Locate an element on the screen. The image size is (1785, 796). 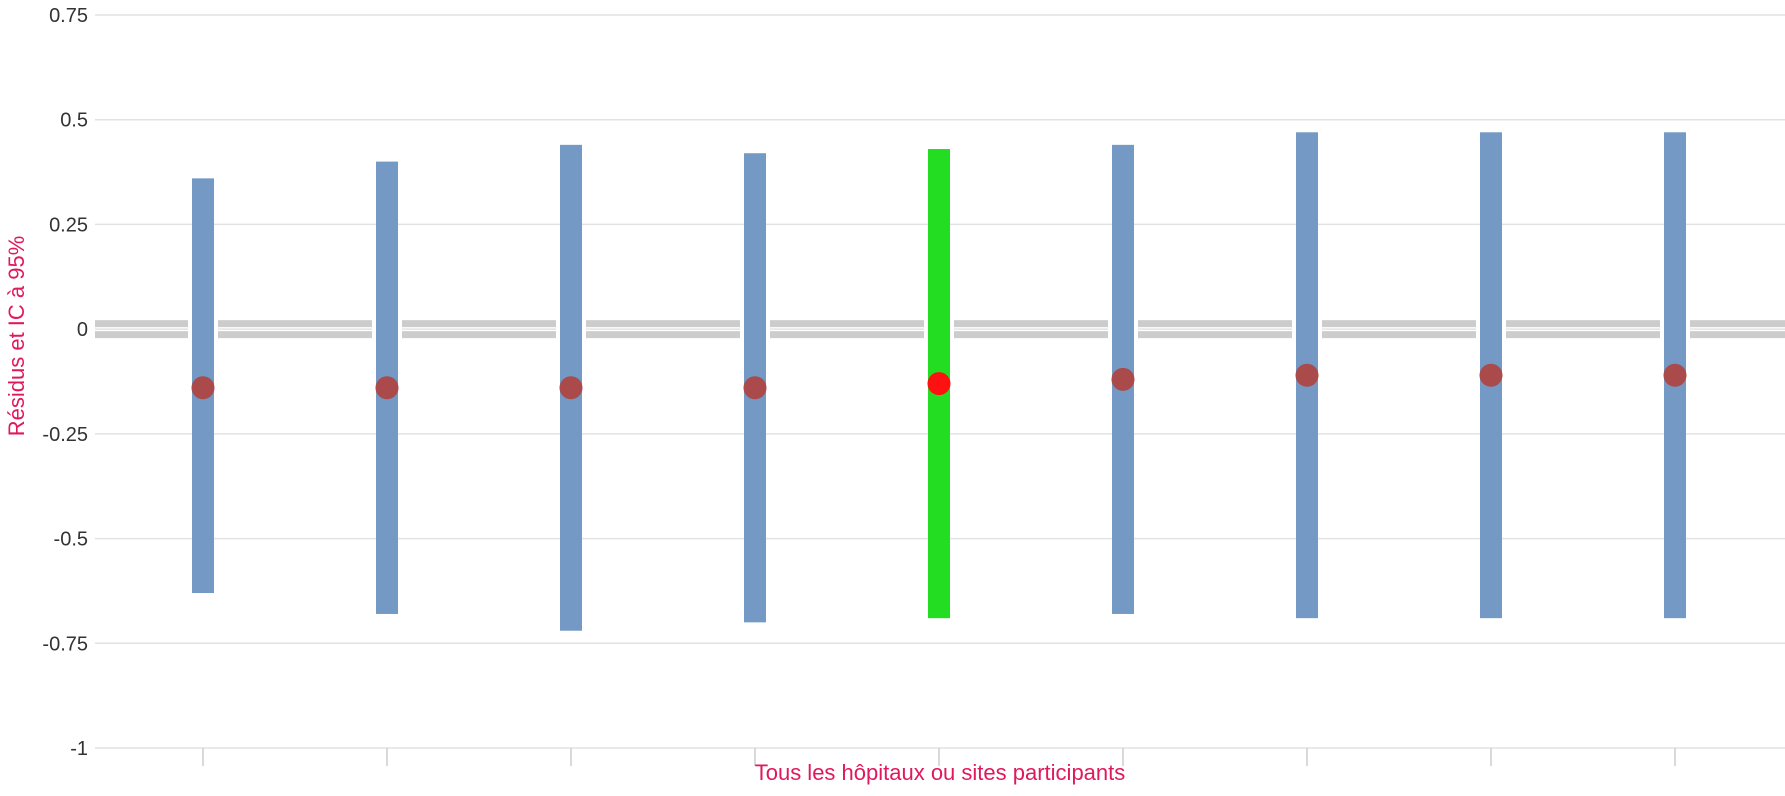
y-tick-label: -0.75 is located at coordinates (65, 644).